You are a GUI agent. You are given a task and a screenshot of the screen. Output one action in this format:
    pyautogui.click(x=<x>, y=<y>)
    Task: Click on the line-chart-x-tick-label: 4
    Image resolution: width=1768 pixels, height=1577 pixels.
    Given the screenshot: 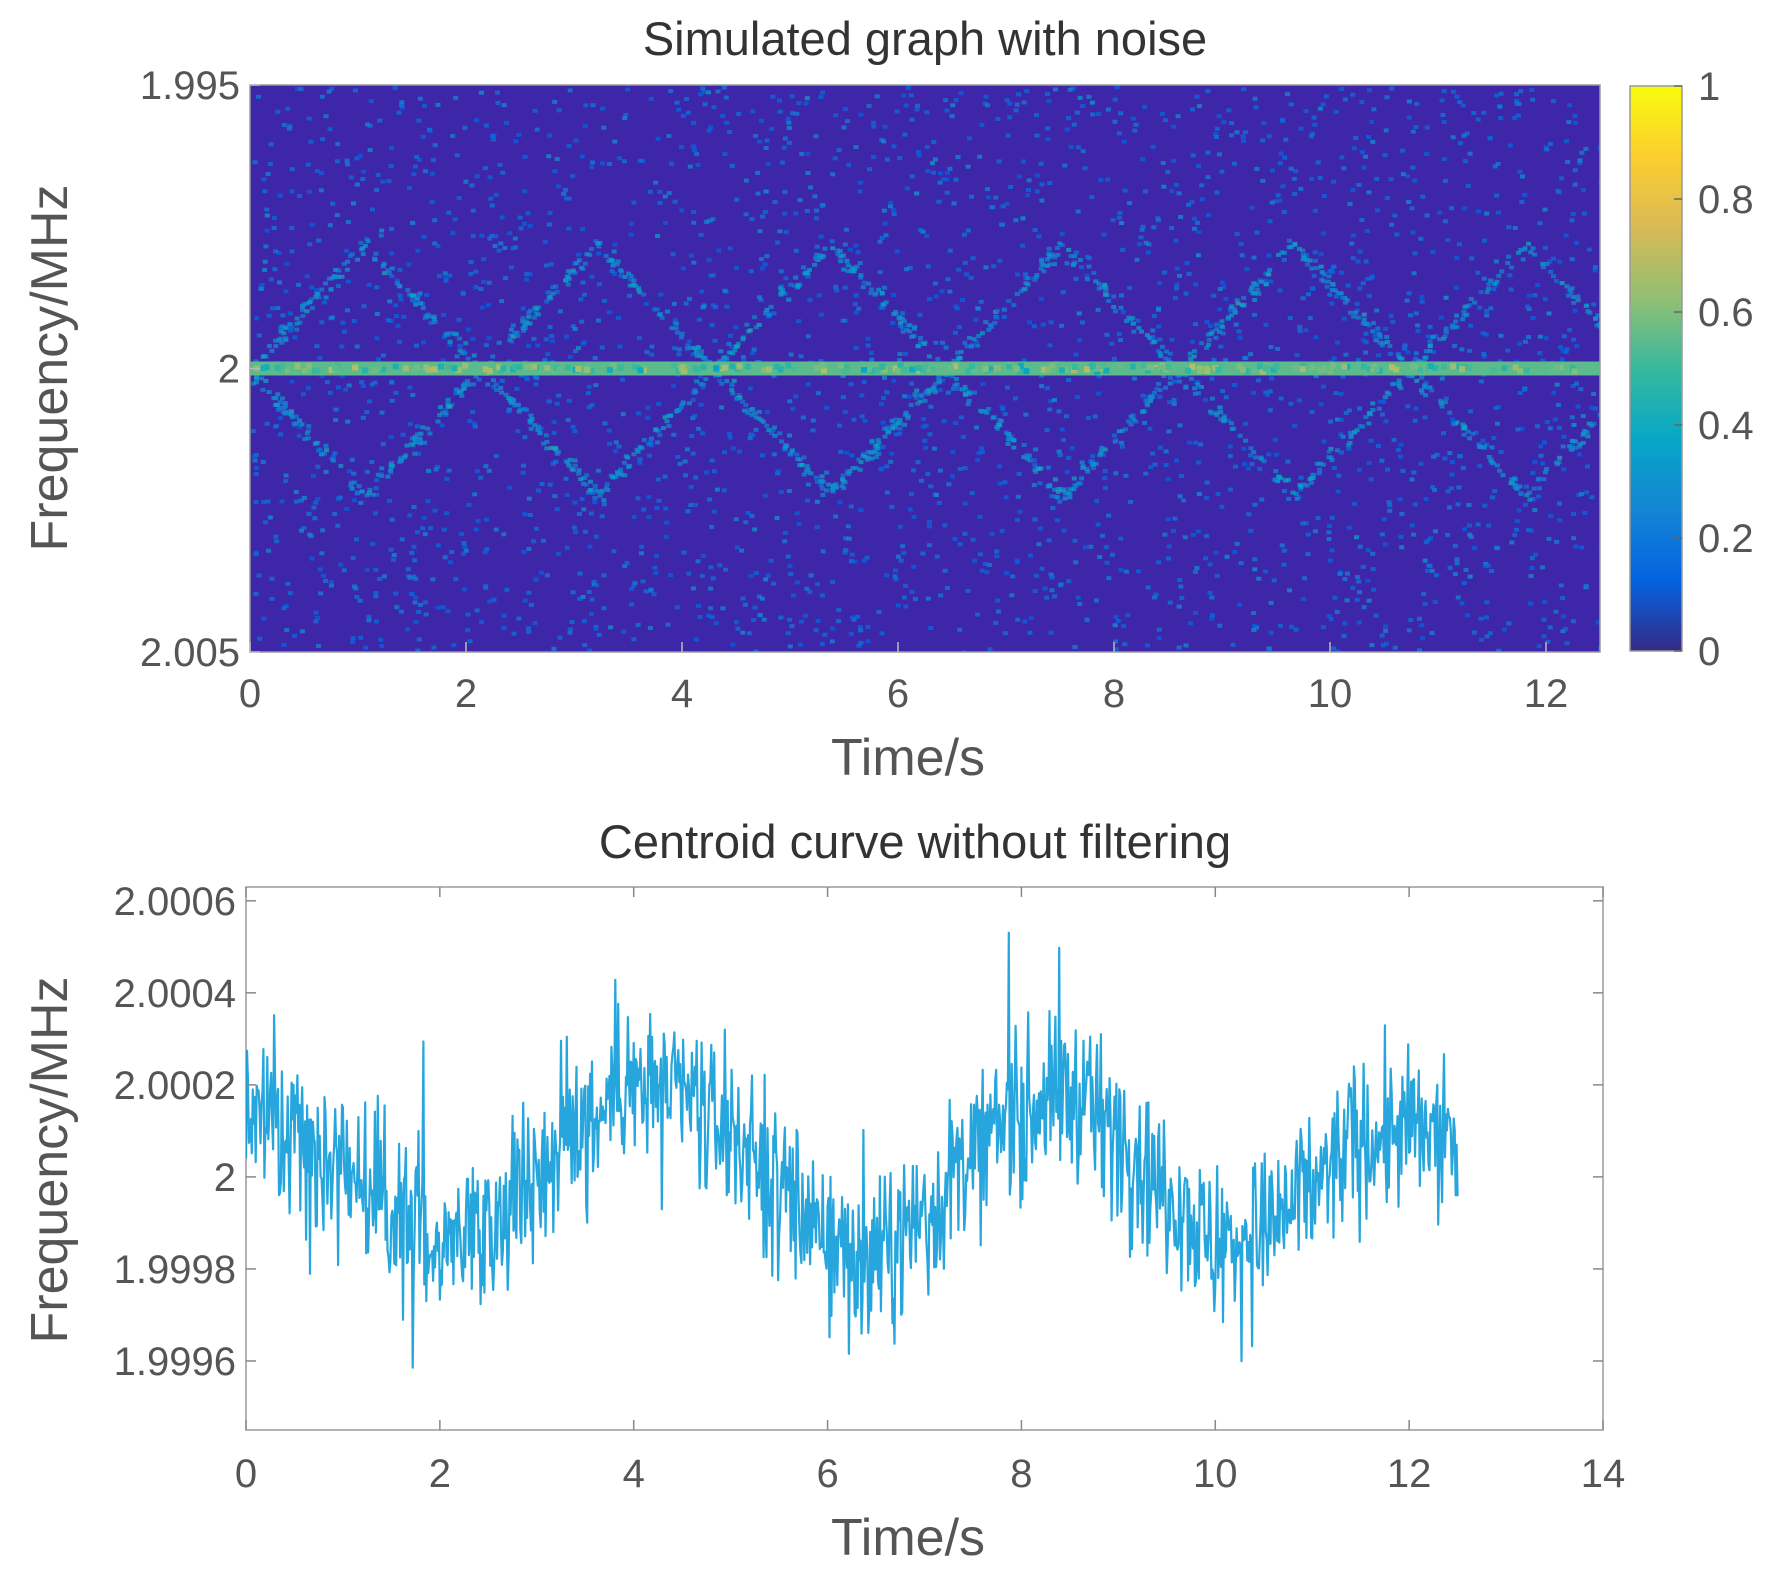 What is the action you would take?
    pyautogui.click(x=634, y=1474)
    